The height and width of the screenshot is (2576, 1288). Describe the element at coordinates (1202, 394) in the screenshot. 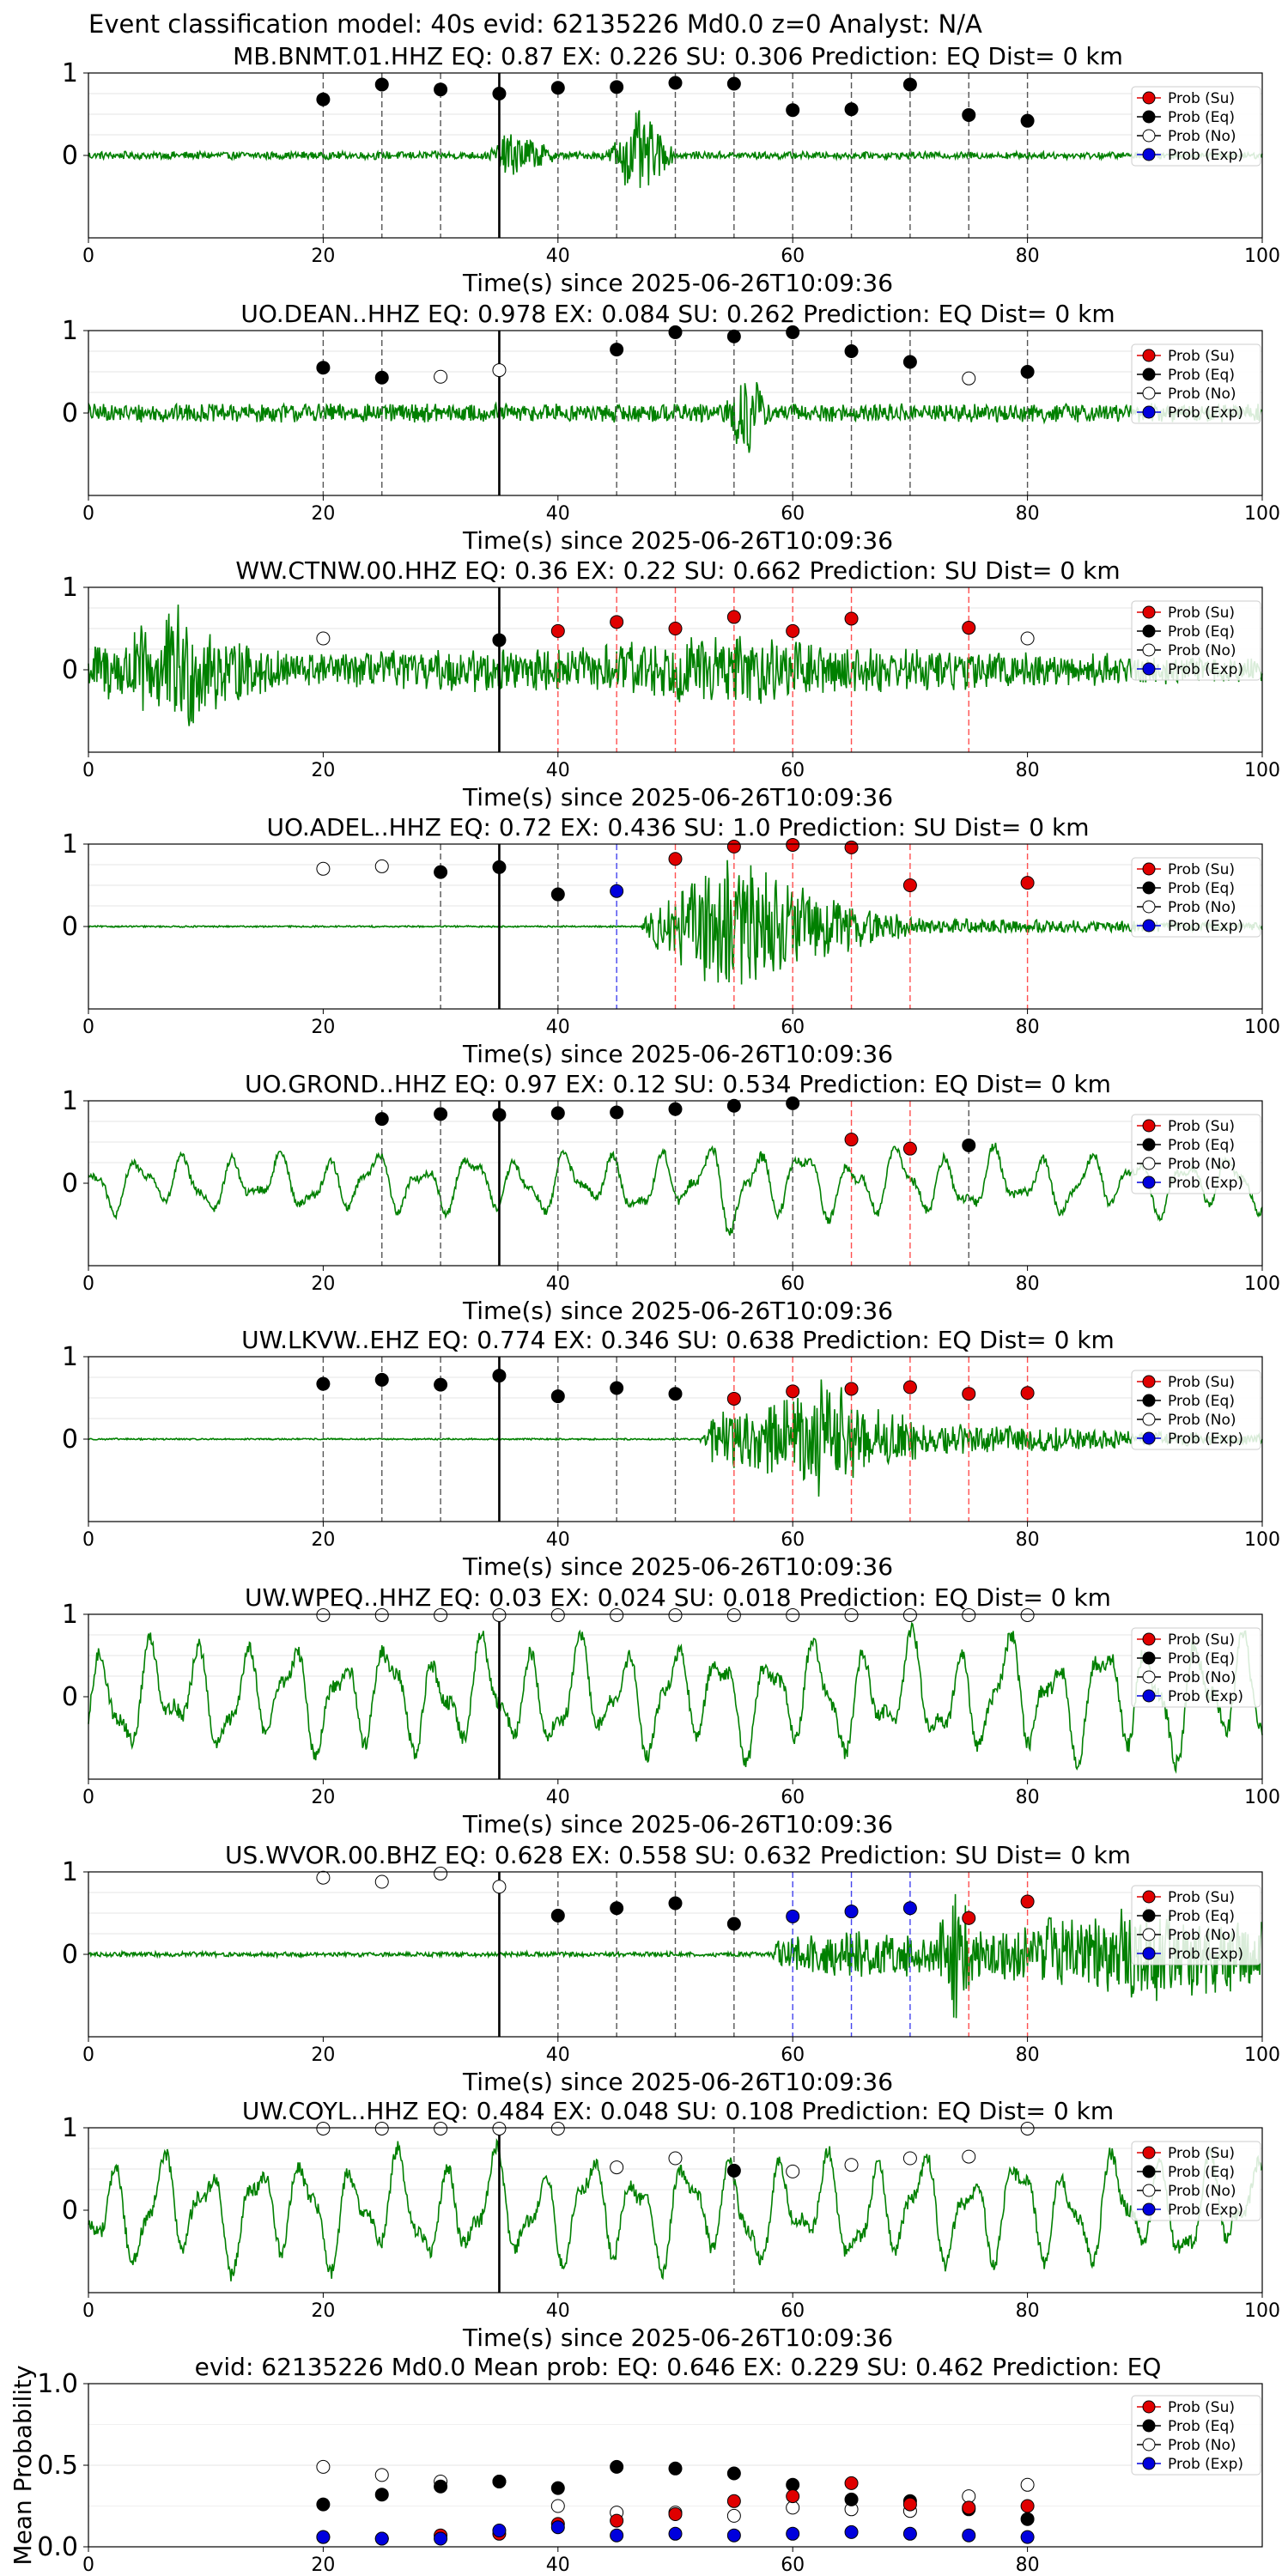

I see `legend-label: Prob (No)` at that location.